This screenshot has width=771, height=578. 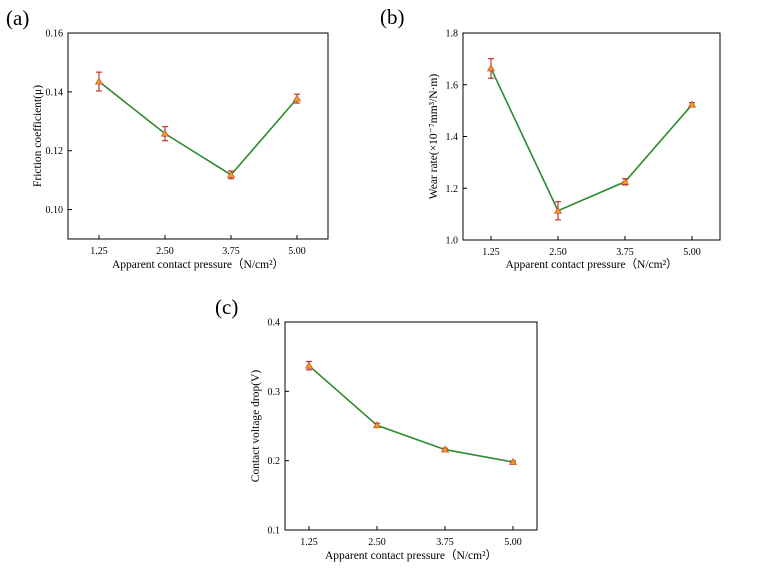 I want to click on y-tick-label: 1.0, so click(x=452, y=241).